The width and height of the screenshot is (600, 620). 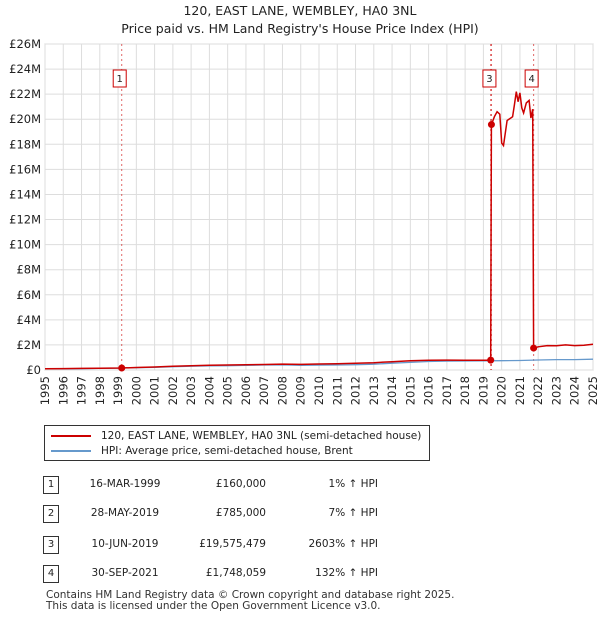 I want to click on legend-swatch-property, so click(x=71, y=436).